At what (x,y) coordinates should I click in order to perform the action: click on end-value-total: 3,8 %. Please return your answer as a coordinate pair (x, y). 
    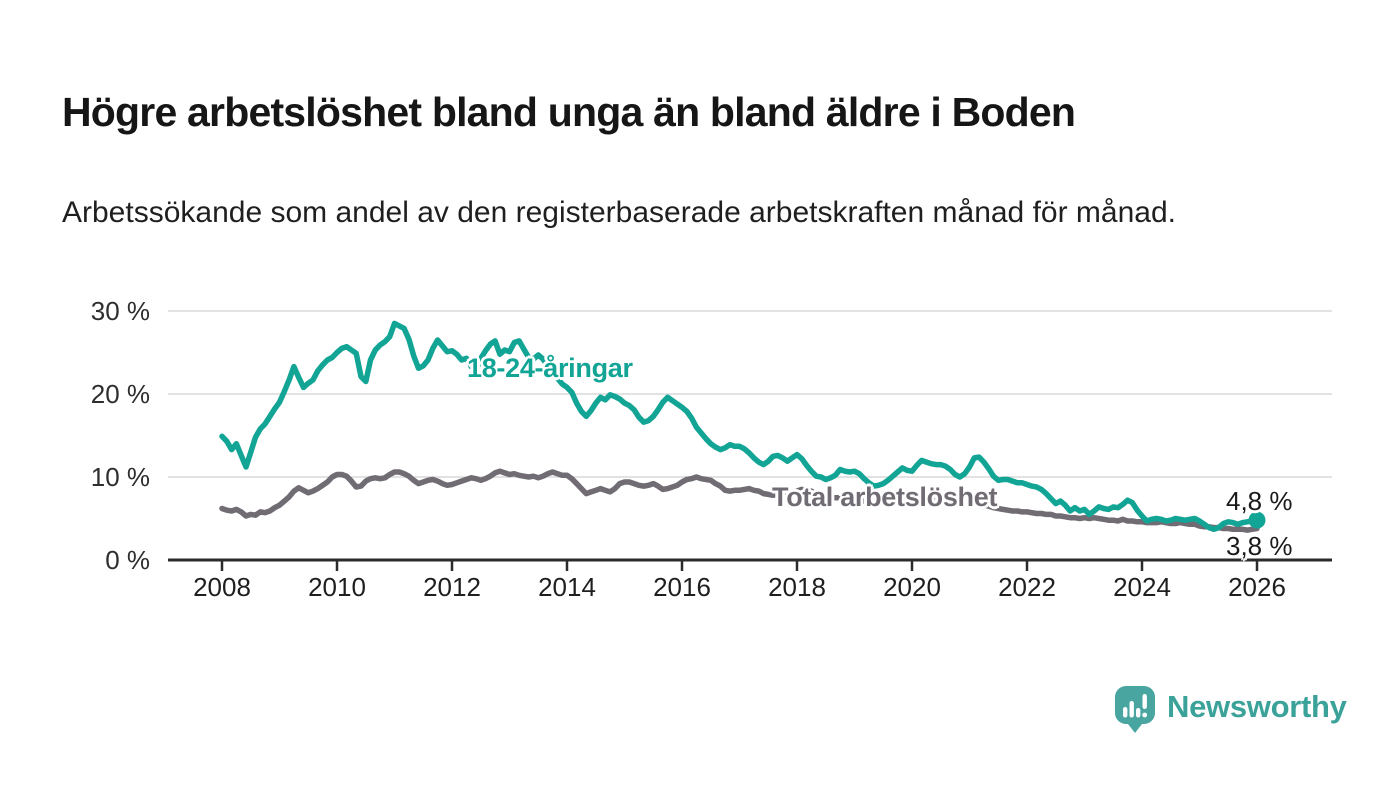
    Looking at the image, I should click on (1259, 546).